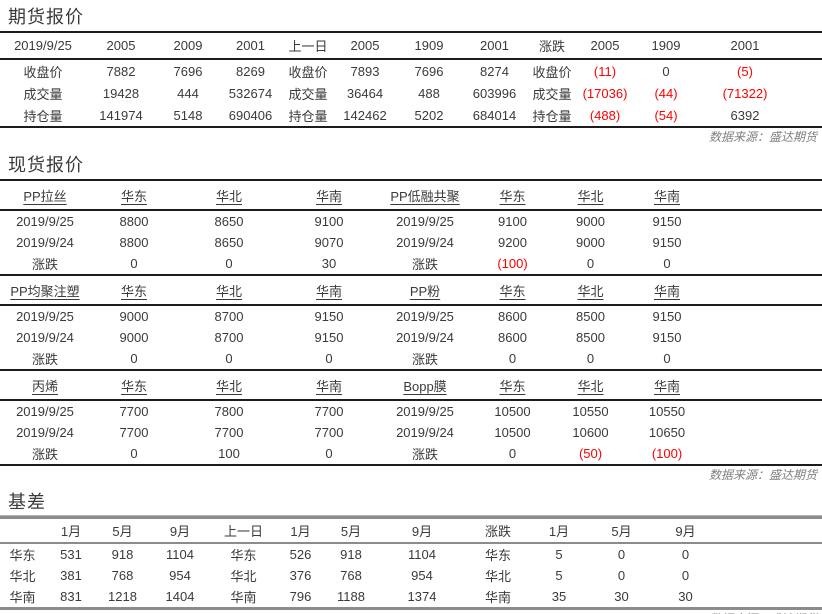 Image resolution: width=822 pixels, height=614 pixels. Describe the element at coordinates (43, 45) in the screenshot. I see `column-header: 2019/9/25` at that location.